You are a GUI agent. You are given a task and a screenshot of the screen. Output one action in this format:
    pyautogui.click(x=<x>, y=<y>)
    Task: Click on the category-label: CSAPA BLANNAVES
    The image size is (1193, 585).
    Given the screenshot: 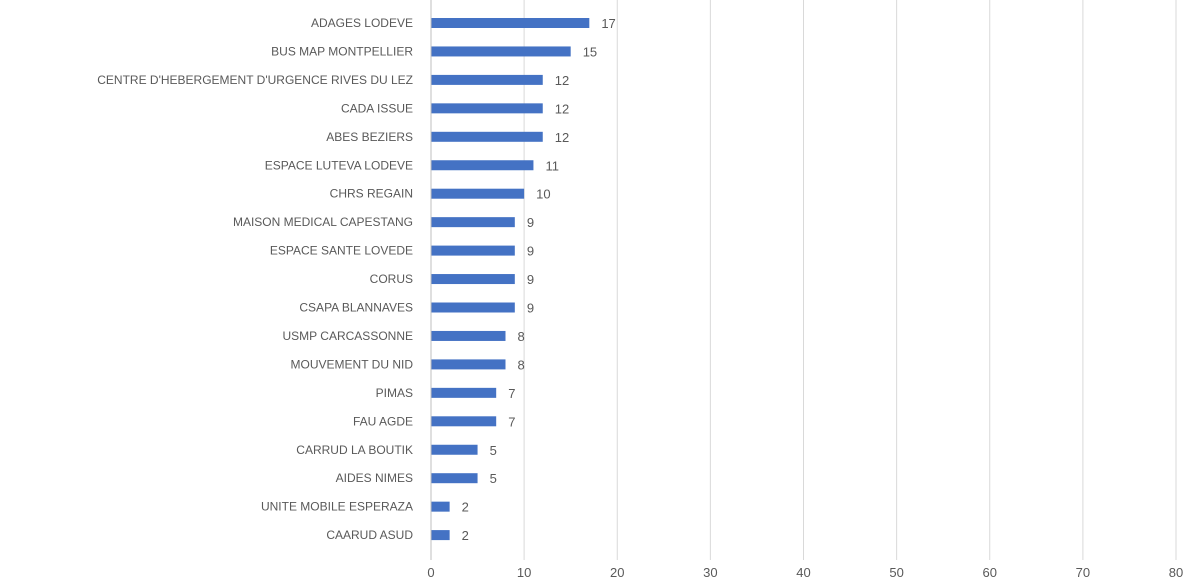 What is the action you would take?
    pyautogui.click(x=356, y=308)
    